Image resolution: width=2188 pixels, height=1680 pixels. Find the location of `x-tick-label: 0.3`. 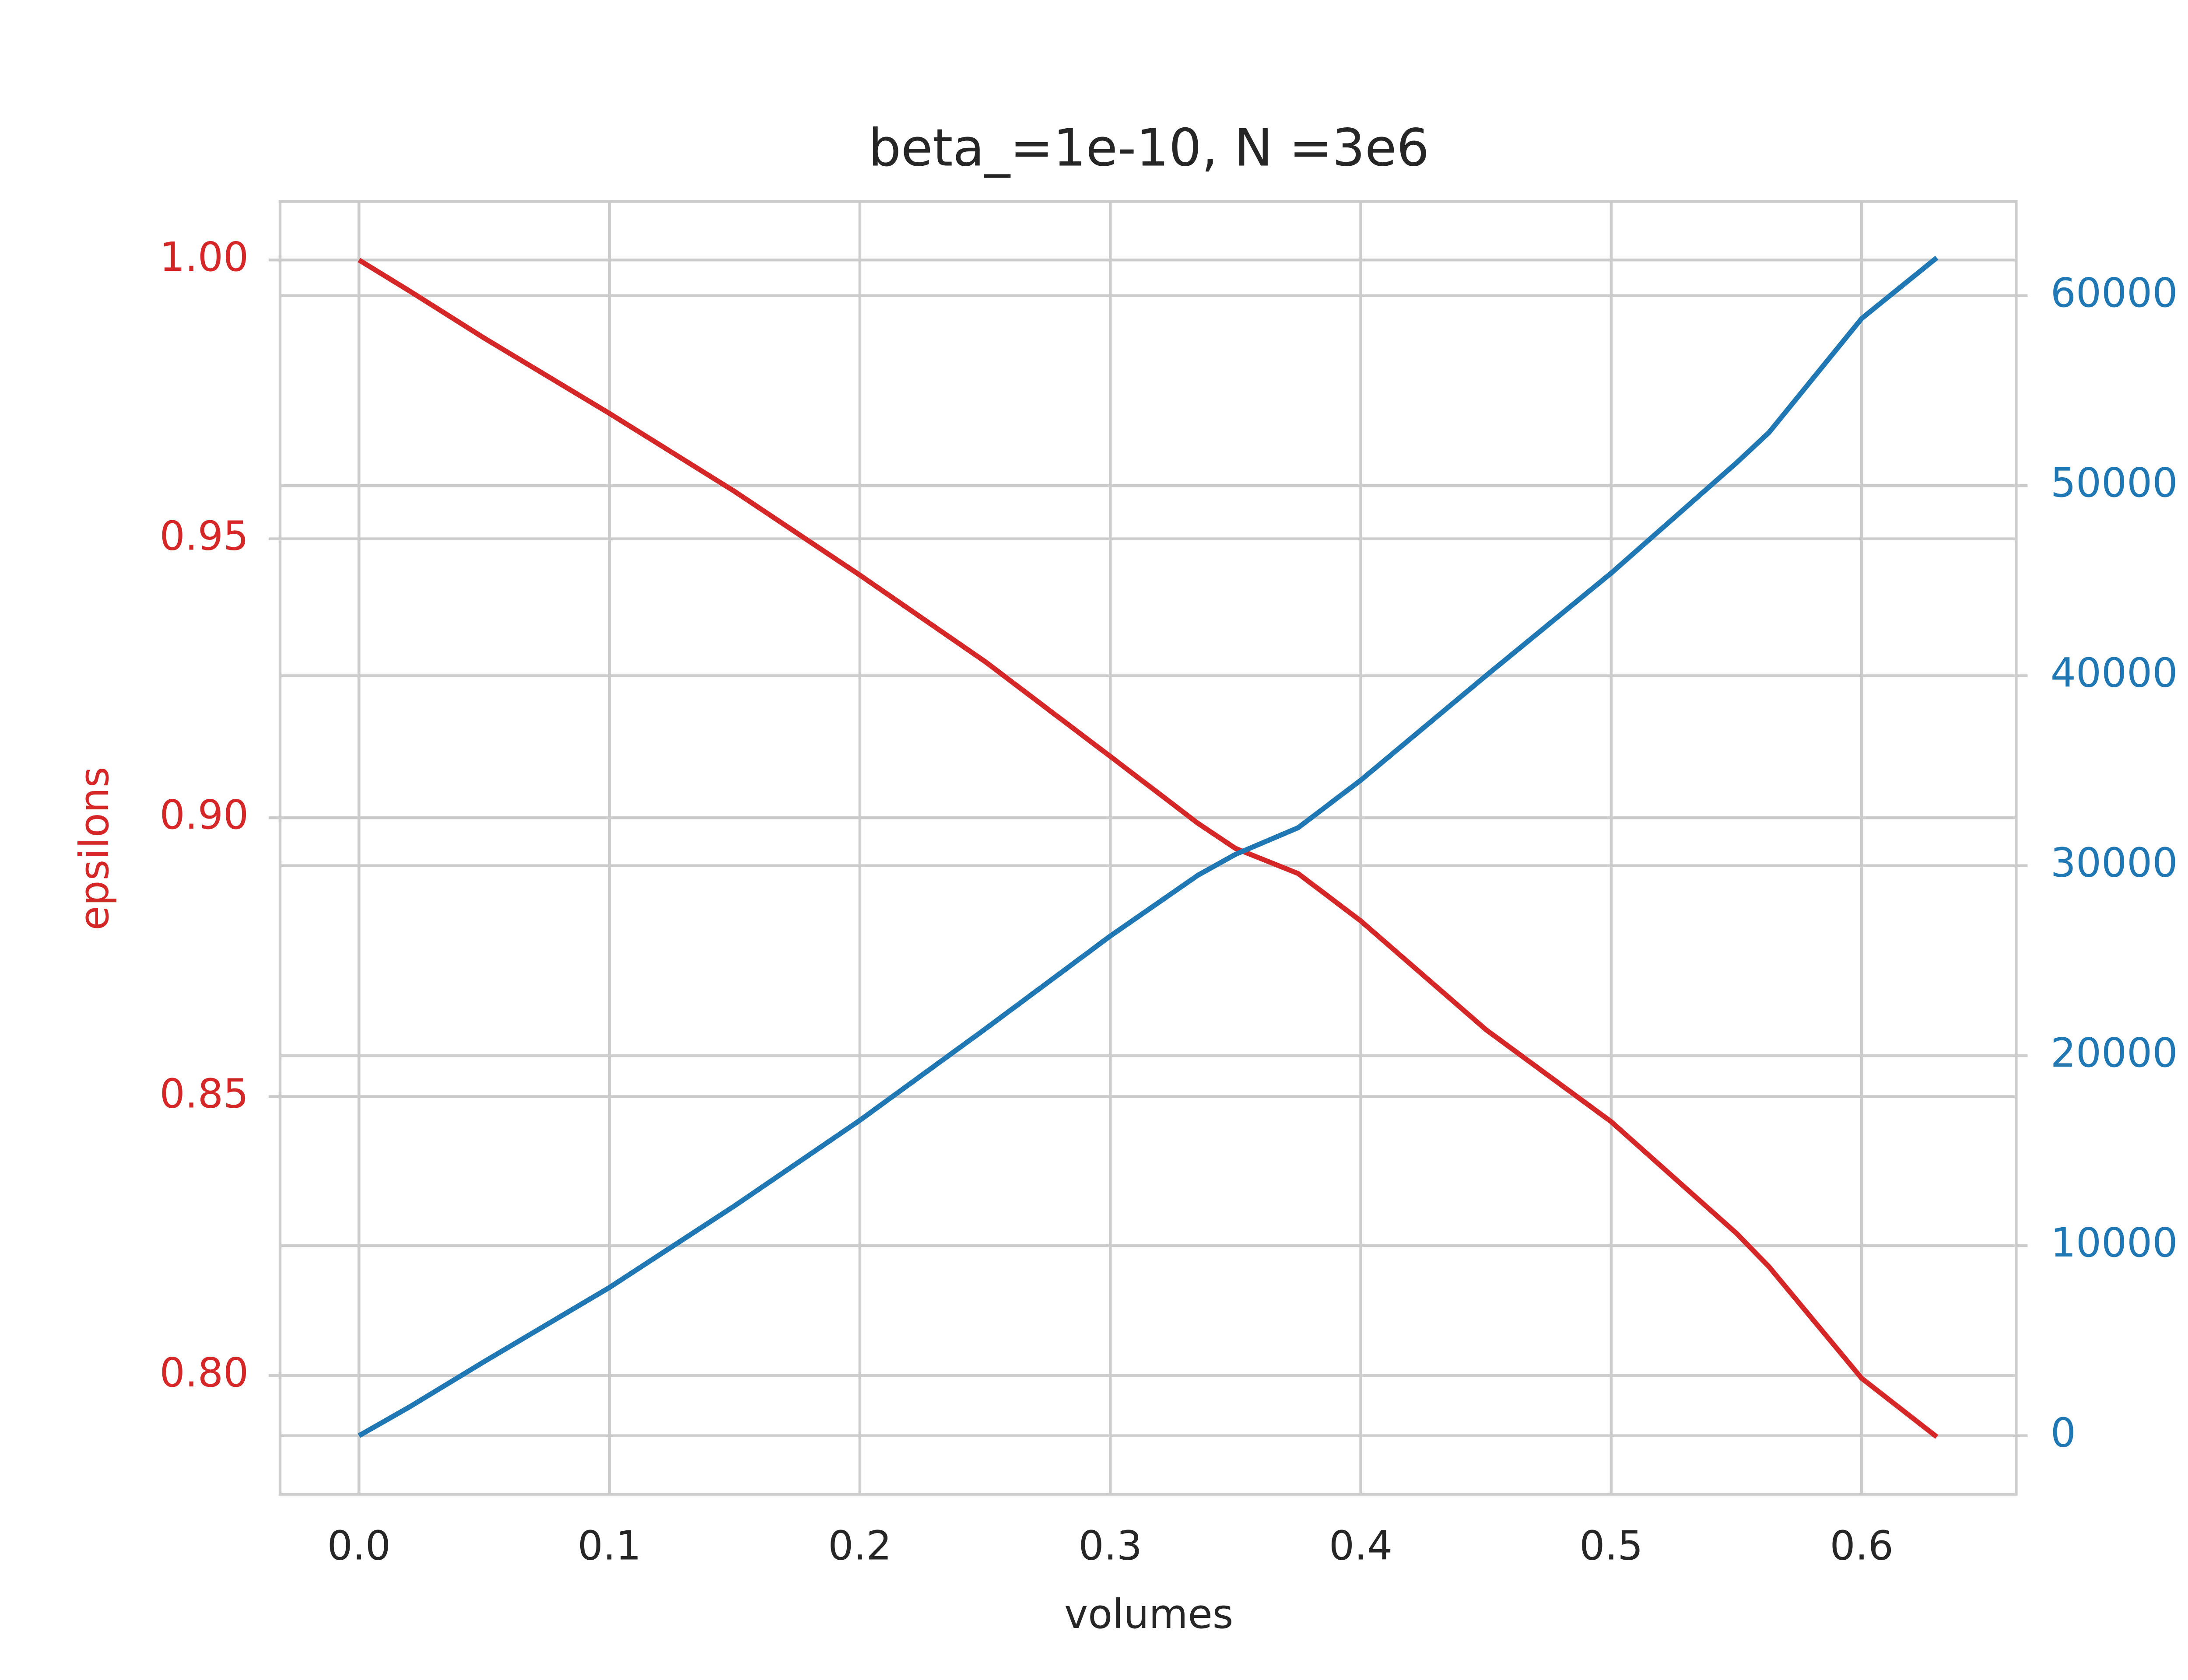

x-tick-label: 0.3 is located at coordinates (1110, 1545).